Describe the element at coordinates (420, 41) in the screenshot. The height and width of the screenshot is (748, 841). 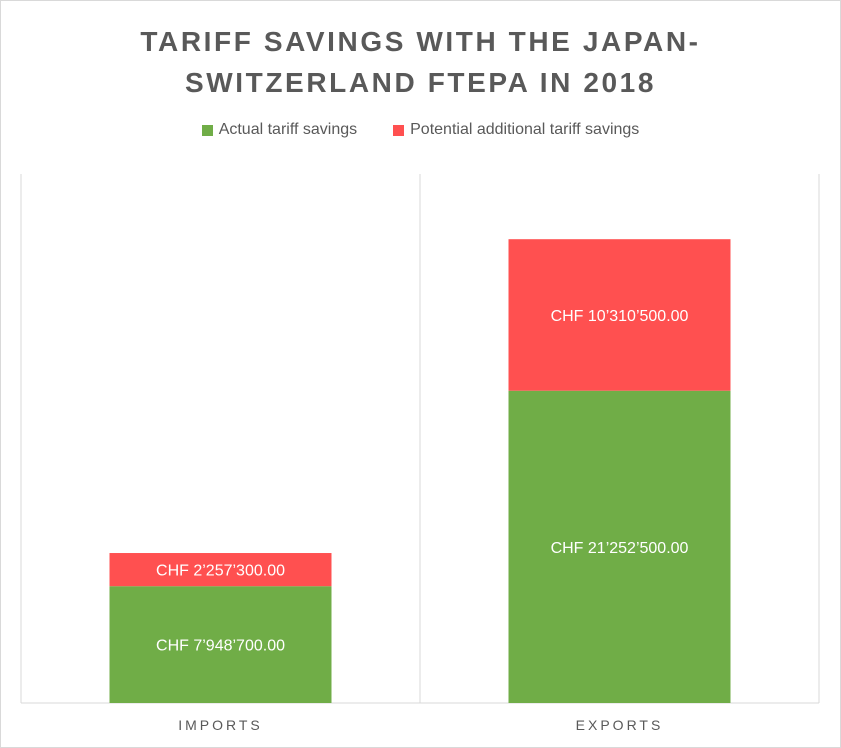
I see `chart-title-line-1: TARIFF SAVINGS WITH THE JAPAN-` at that location.